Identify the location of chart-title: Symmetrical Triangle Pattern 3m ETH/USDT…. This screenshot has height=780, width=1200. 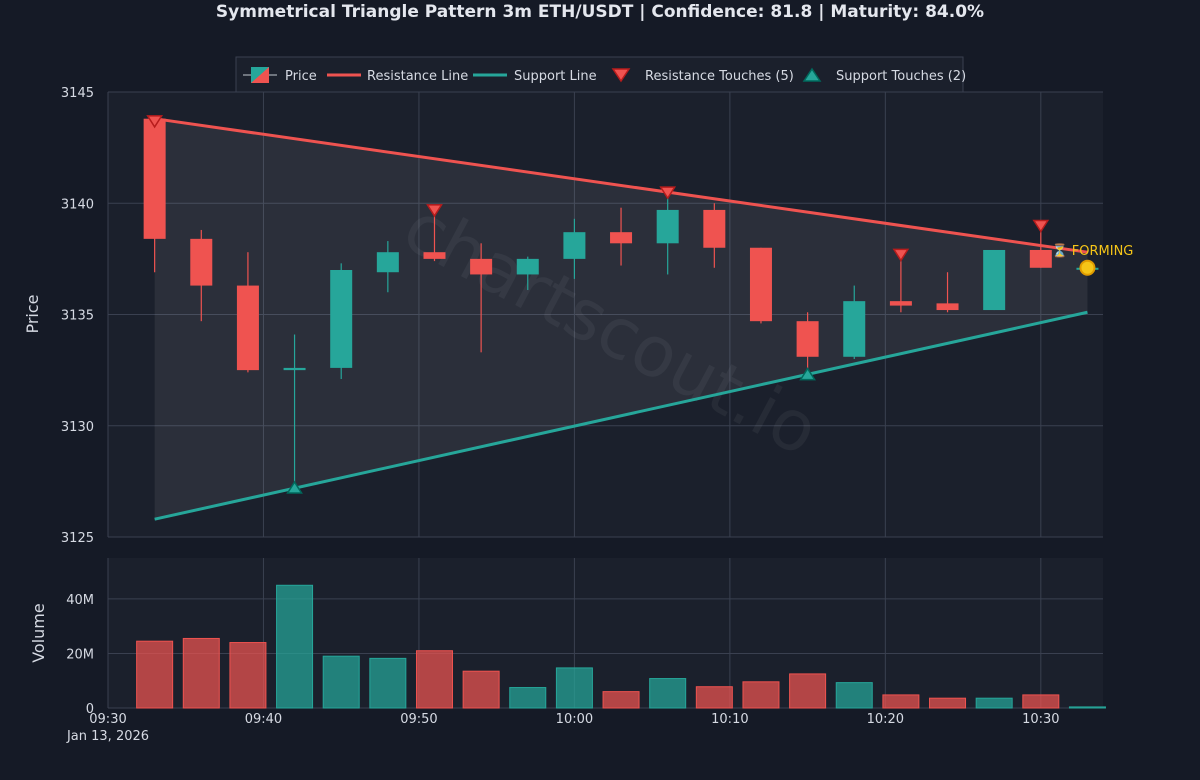
(600, 12).